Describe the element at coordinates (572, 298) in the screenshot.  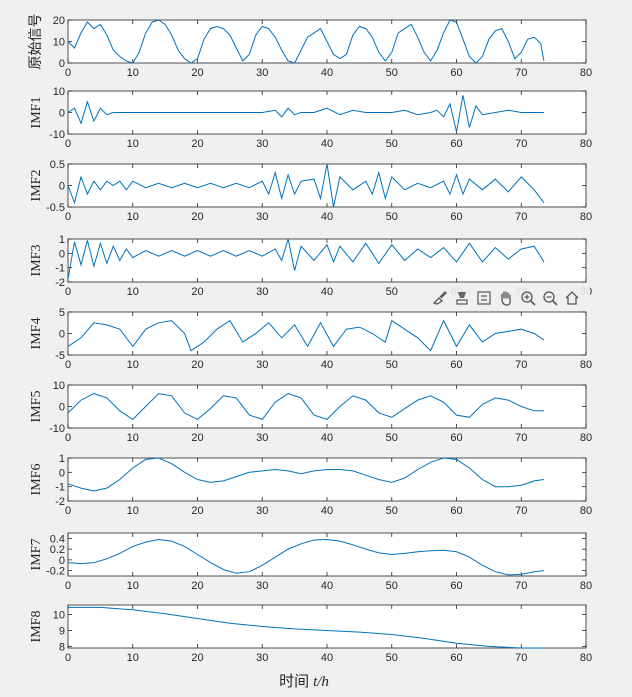
I see `home-icon` at that location.